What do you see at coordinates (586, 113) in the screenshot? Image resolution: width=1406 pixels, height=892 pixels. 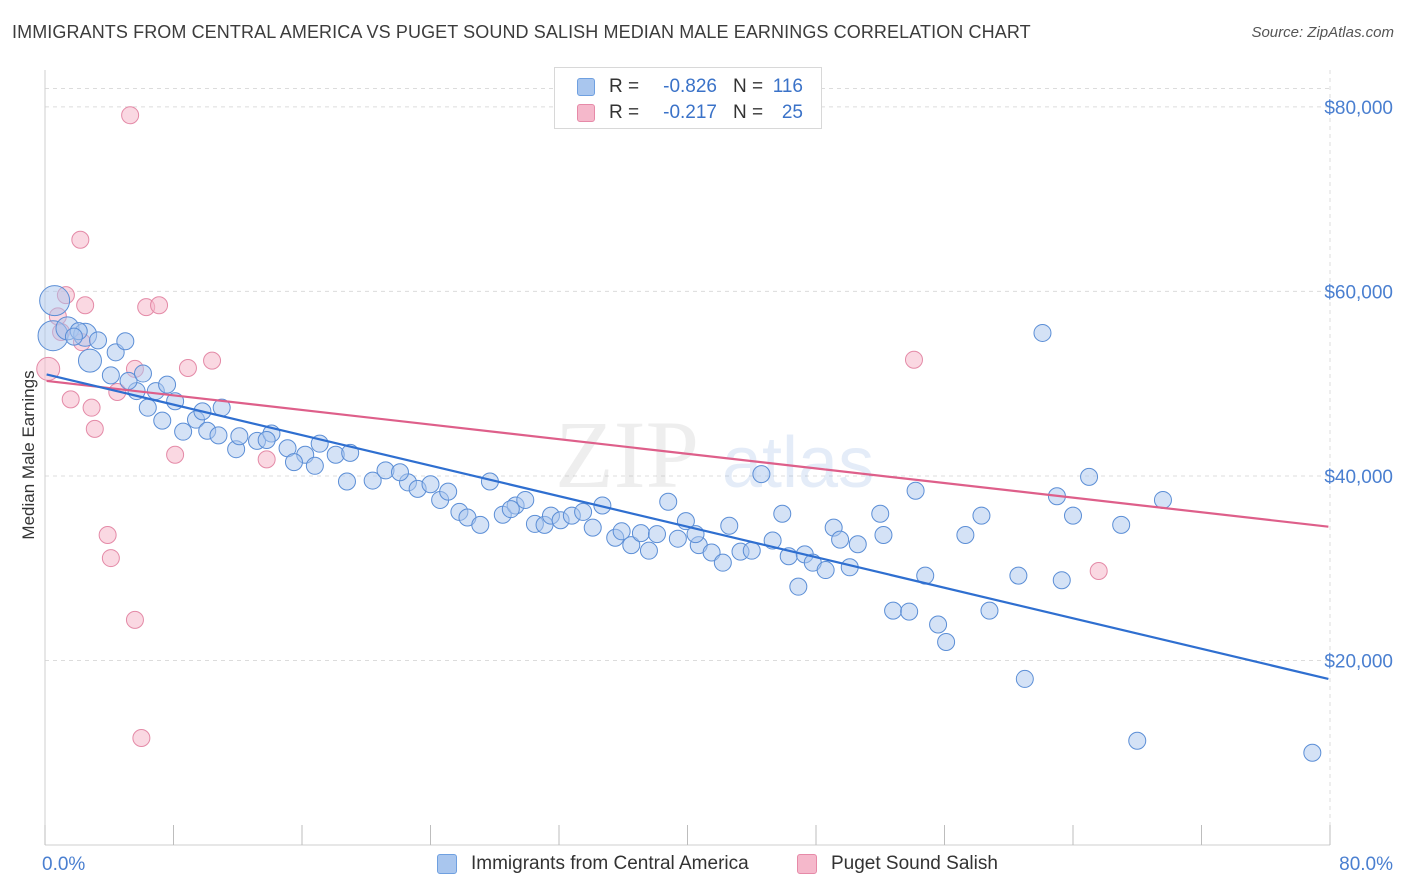 I see `legend-swatch-pink` at bounding box center [586, 113].